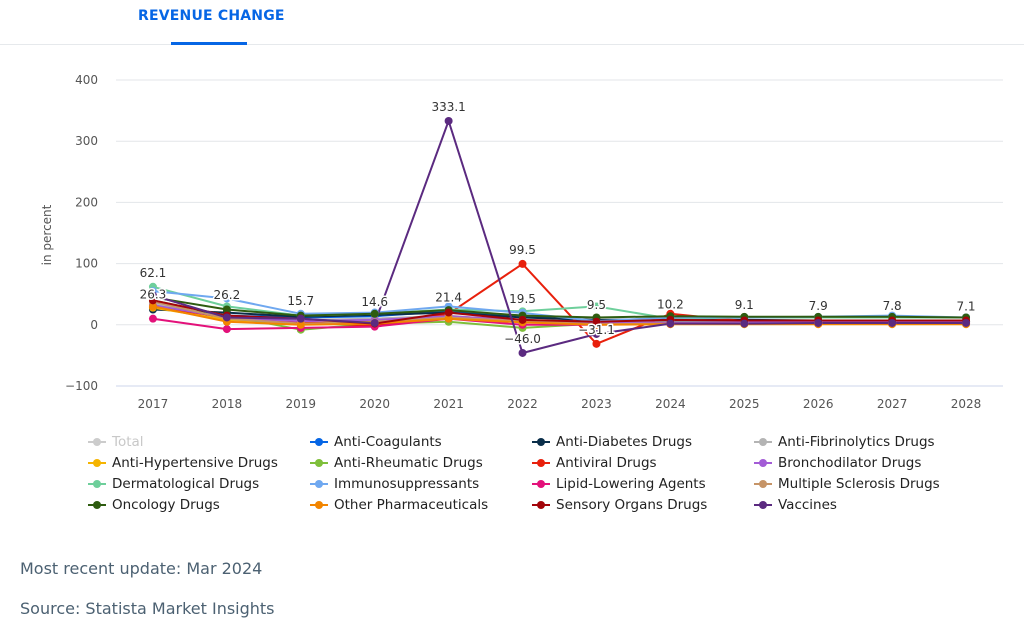  I want to click on legend-label: Lipid-Lowering Agents, so click(631, 484).